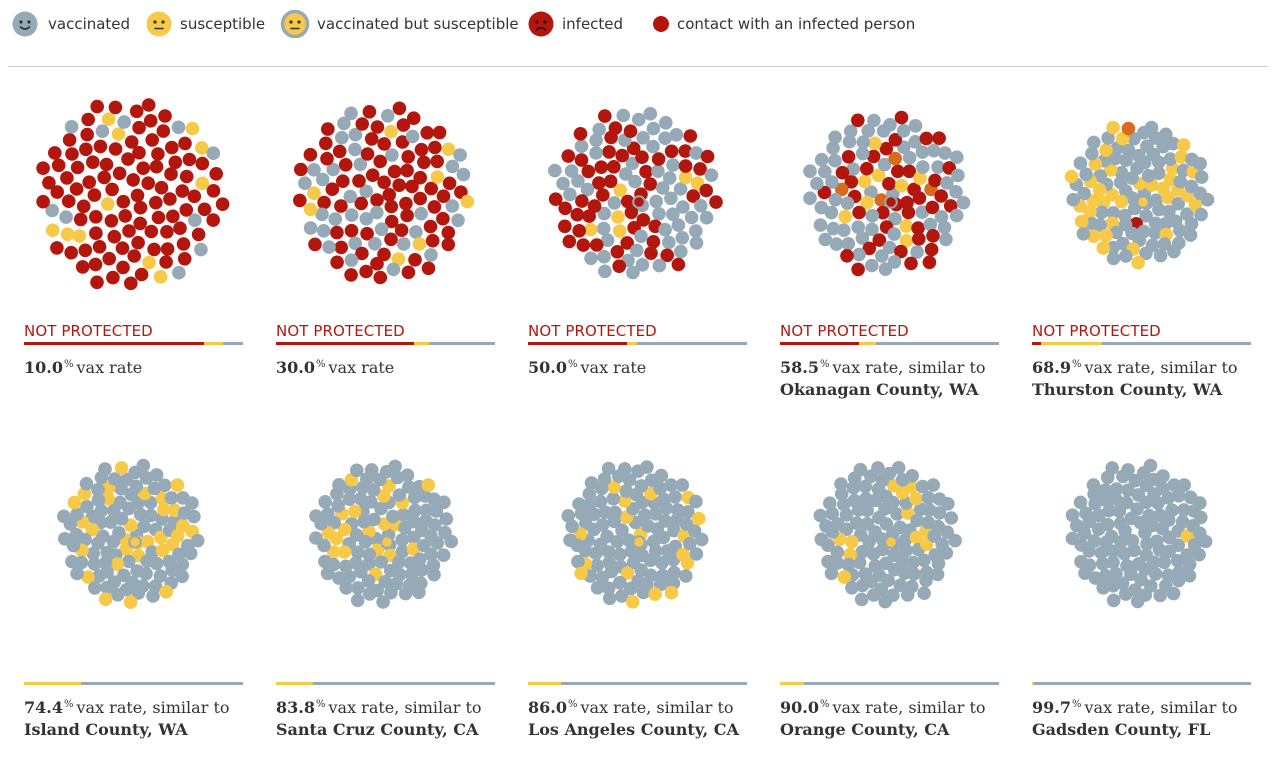 The image size is (1275, 767). I want to click on vaccinated-face-icon, so click(25, 24).